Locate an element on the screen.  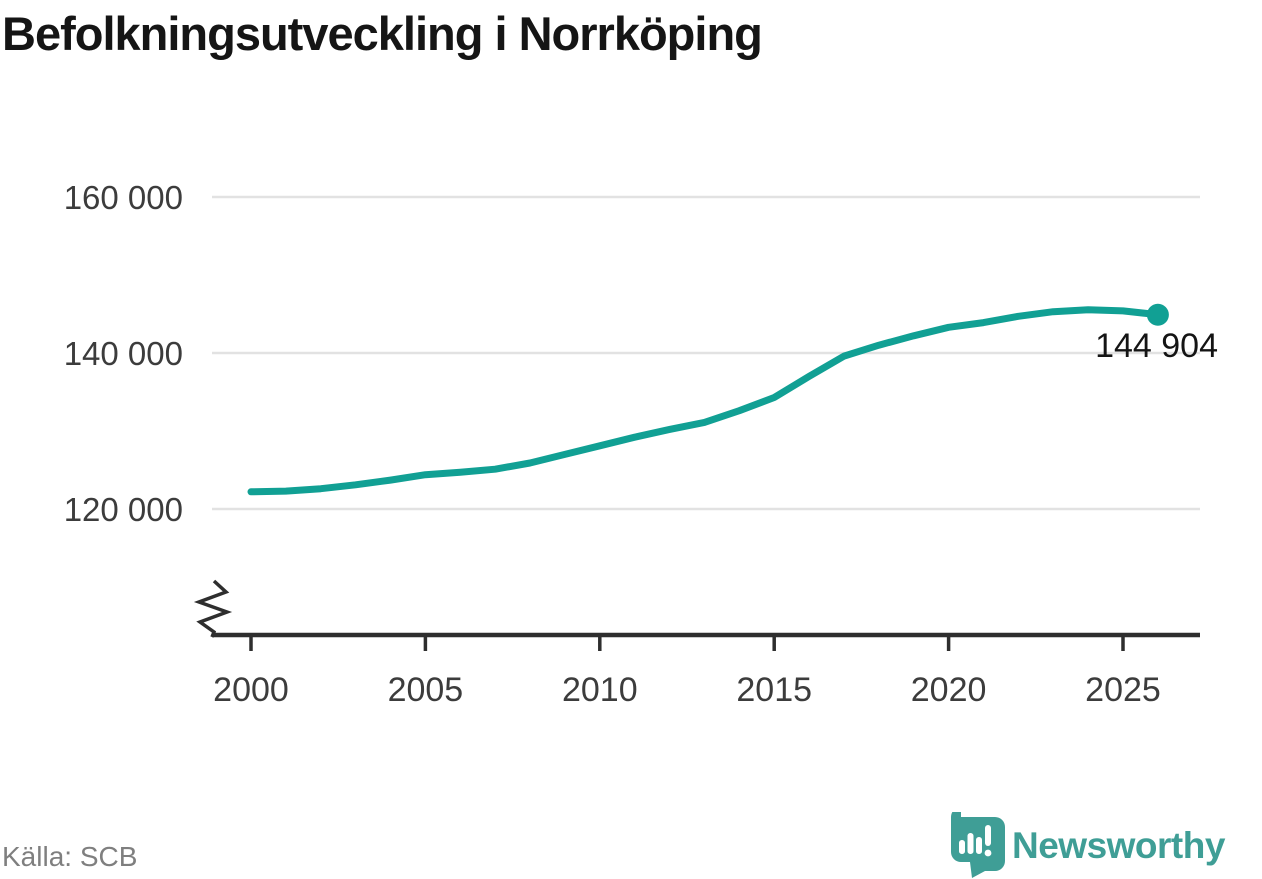
y-axis-labels: 160 000 140 000 120 000 is located at coordinates (123, 353).